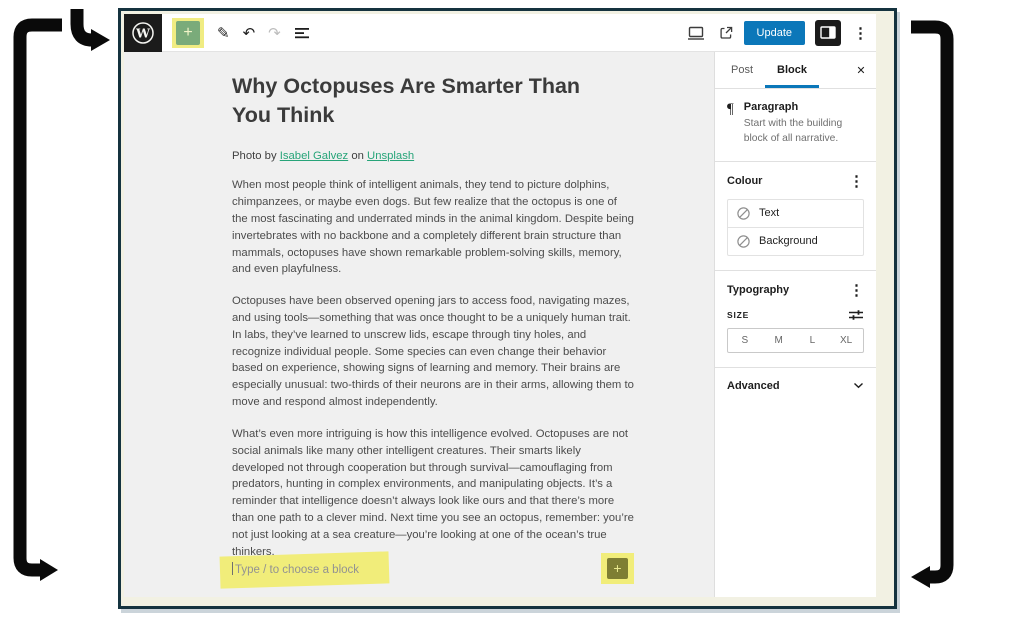  I want to click on settings-sidebar-toggle, so click(828, 32).